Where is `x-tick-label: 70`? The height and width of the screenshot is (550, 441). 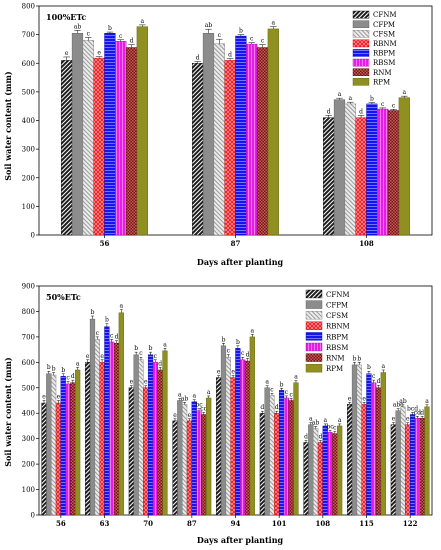
x-tick-label: 70 is located at coordinates (148, 523).